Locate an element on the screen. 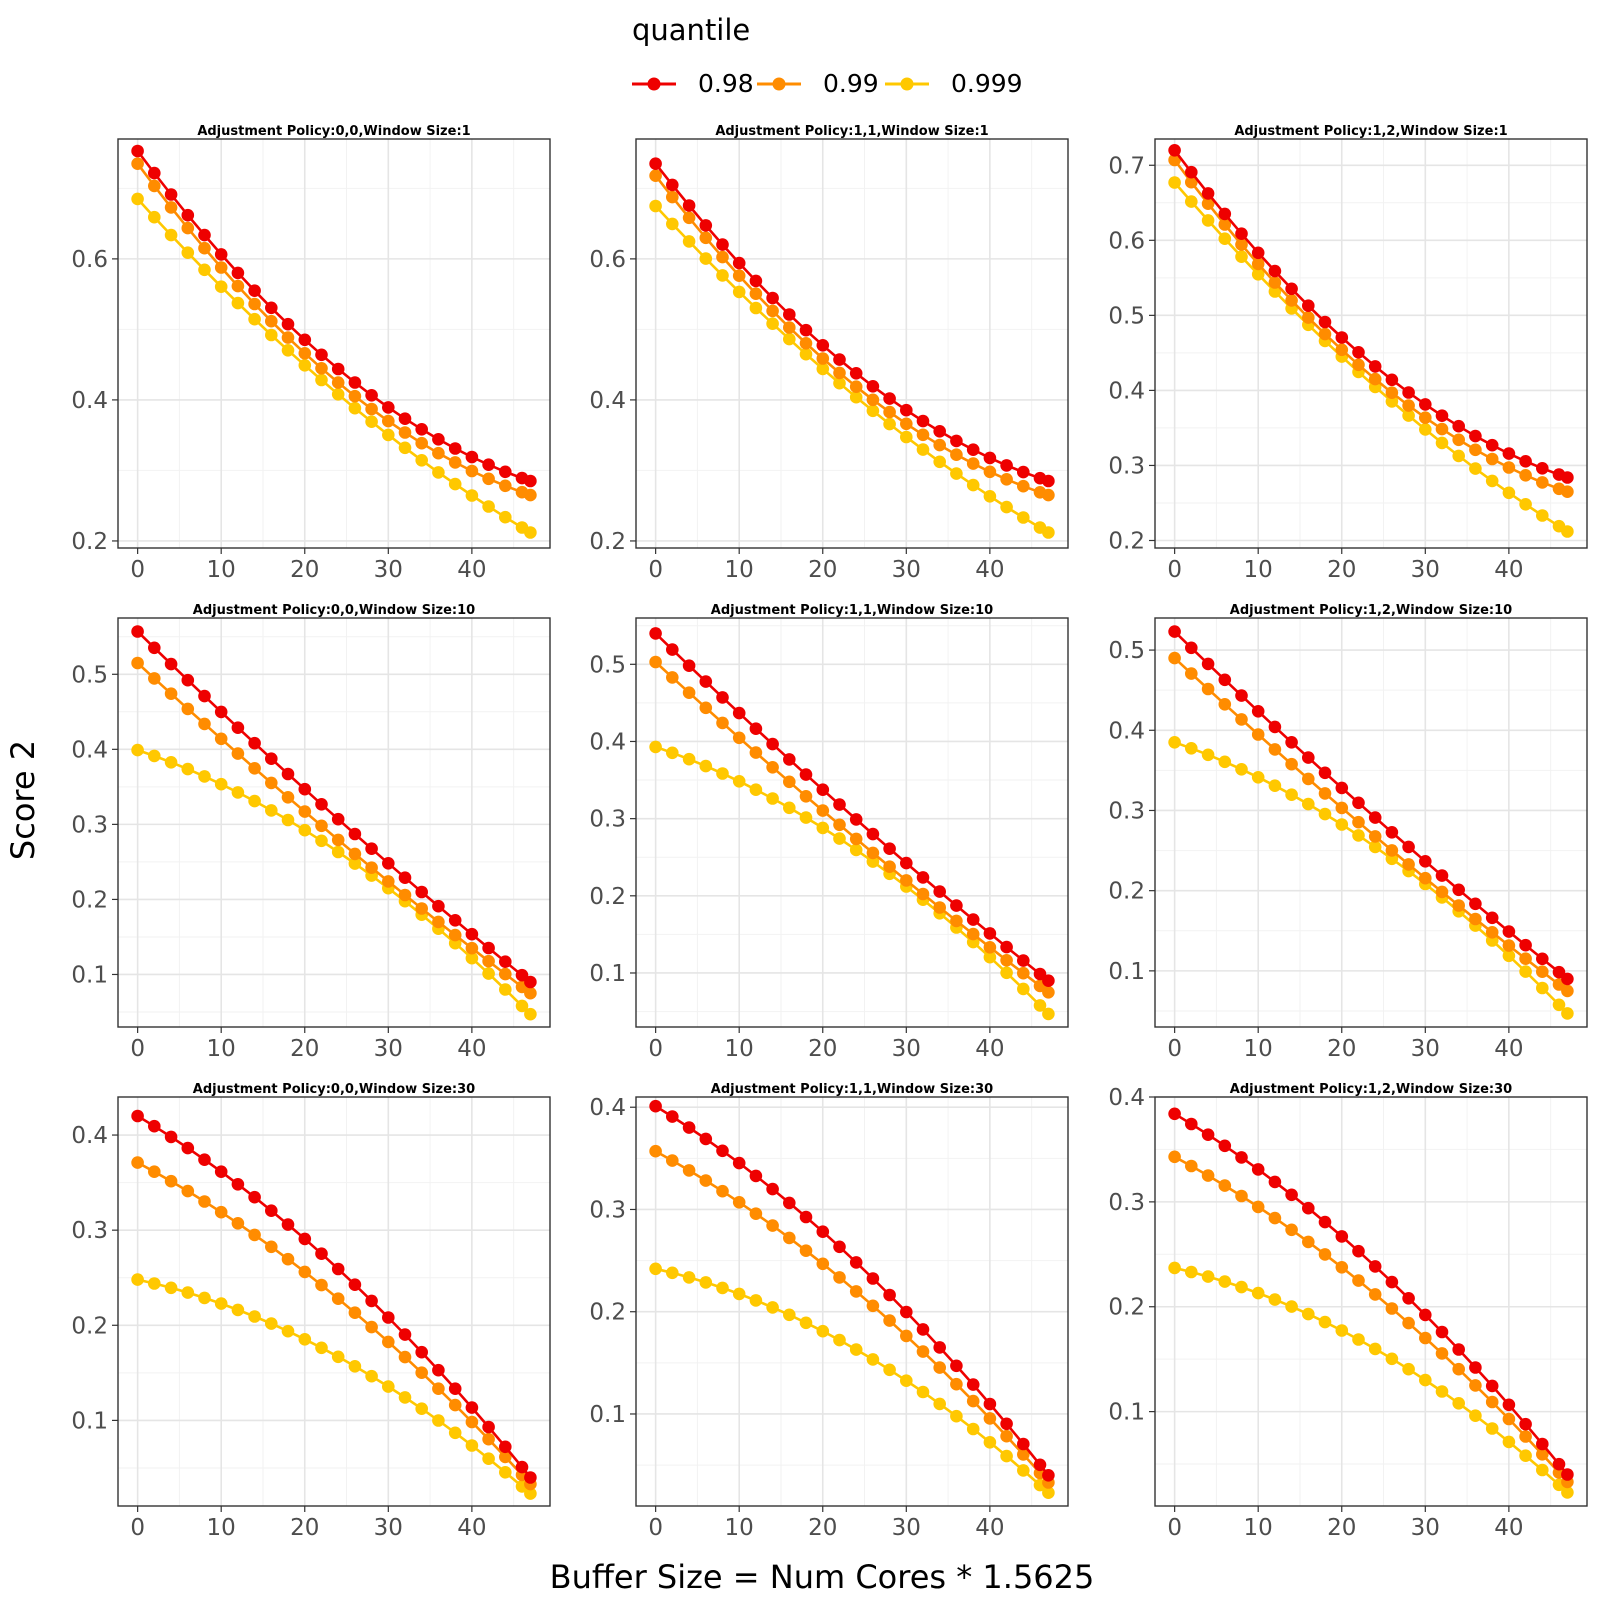 Image resolution: width=1600 pixels, height=1600 pixels. grid is located at coordinates (334, 1301).